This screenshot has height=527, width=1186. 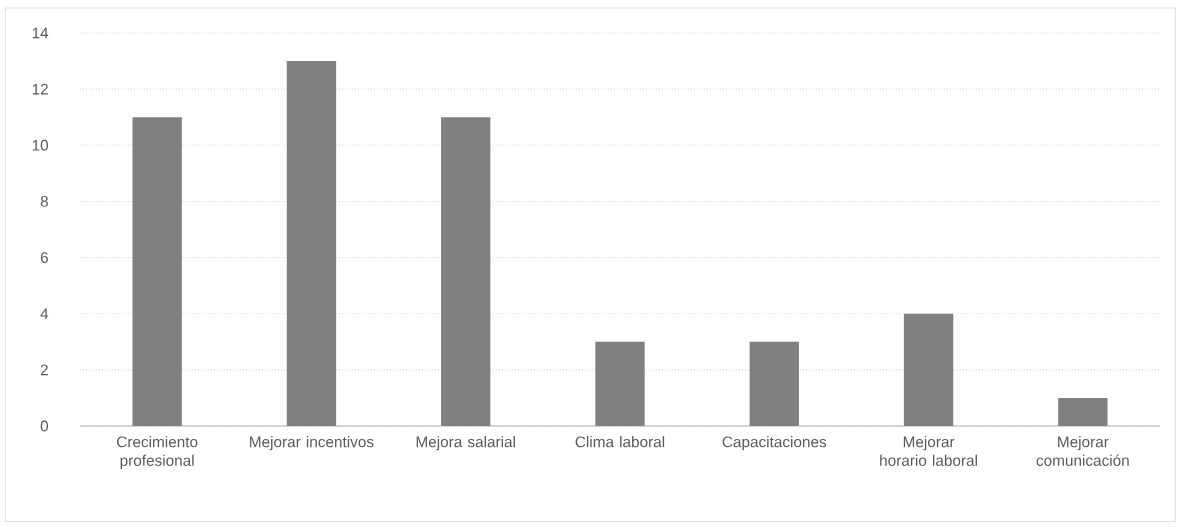 What do you see at coordinates (44, 201) in the screenshot?
I see `y-tick-label: 8` at bounding box center [44, 201].